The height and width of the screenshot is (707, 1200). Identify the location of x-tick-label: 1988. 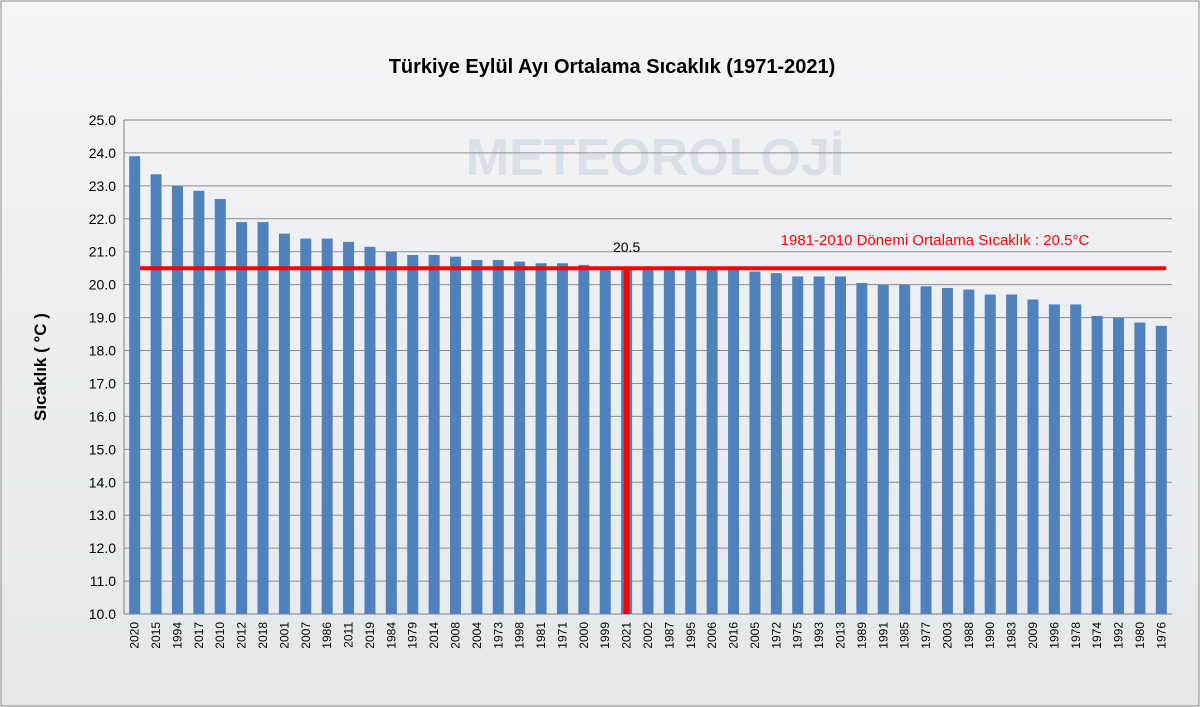
(969, 635).